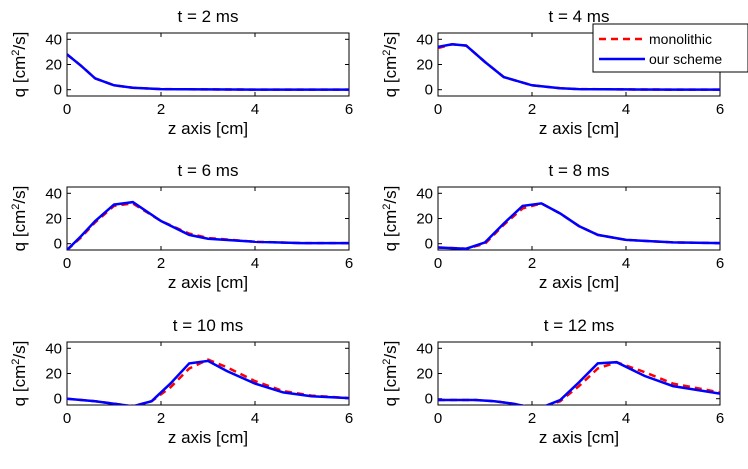 The image size is (748, 469). I want to click on chart-5-series-2-line, so click(208, 382).